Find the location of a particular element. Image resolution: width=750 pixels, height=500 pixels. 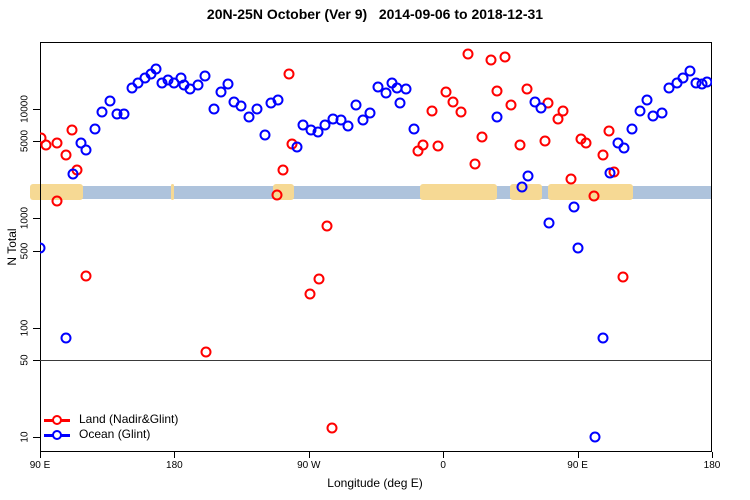

x-axis-title: Longitude (deg E) is located at coordinates (375, 483).